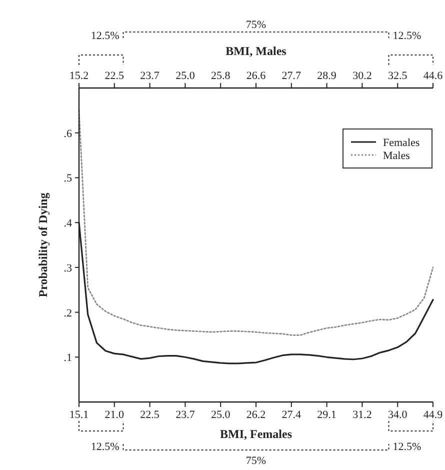 This screenshot has width=445, height=470. Describe the element at coordinates (256, 434) in the screenshot. I see `x-axis-title: BMI, Females` at that location.